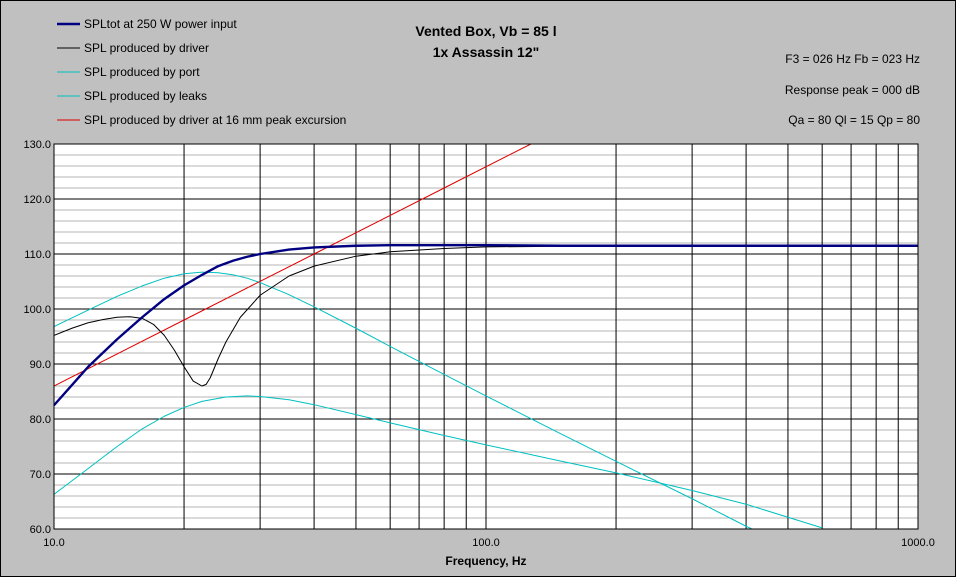 The image size is (956, 577). What do you see at coordinates (40, 420) in the screenshot?
I see `y-tick-label: 80.0` at bounding box center [40, 420].